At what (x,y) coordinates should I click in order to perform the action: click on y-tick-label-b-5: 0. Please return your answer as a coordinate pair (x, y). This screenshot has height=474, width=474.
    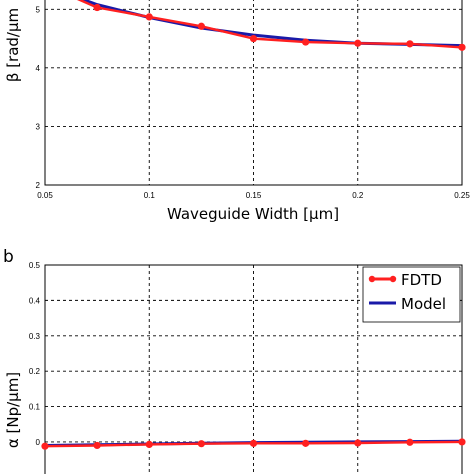
    Looking at the image, I should click on (38, 442).